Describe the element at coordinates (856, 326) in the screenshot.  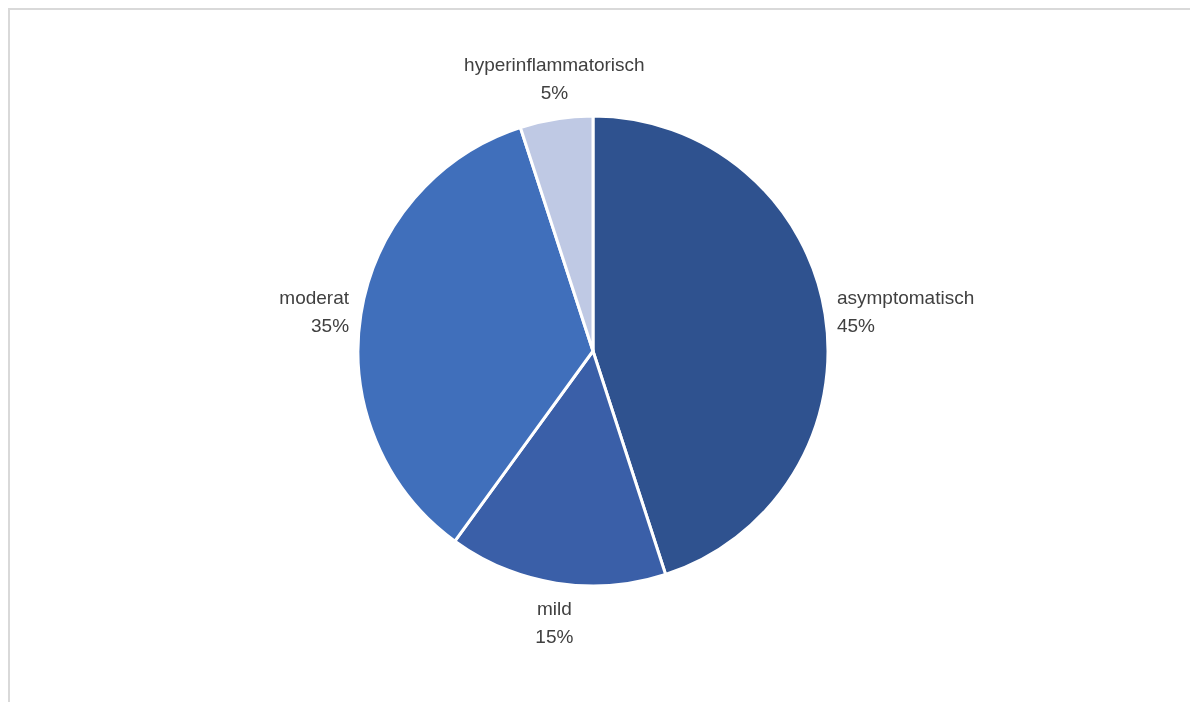
I see `data-label: 45%` at that location.